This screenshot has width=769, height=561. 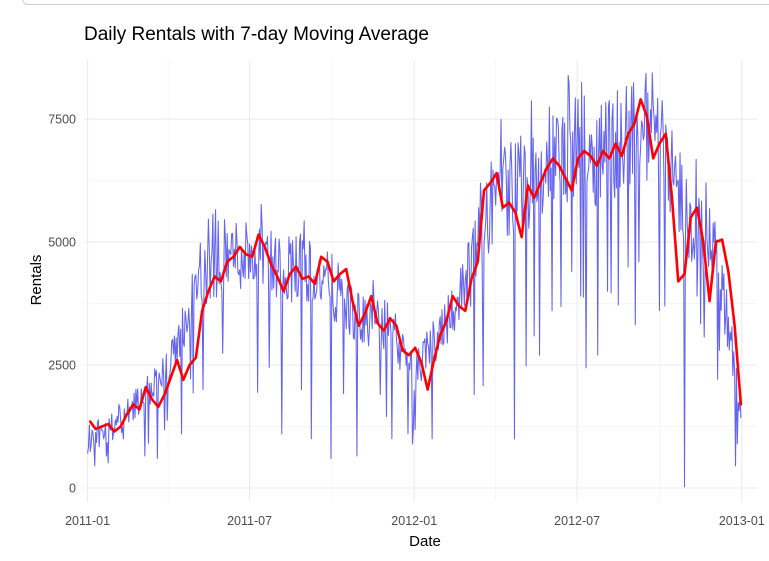 I want to click on x-tick-label-0: 2011-01, so click(x=87, y=521).